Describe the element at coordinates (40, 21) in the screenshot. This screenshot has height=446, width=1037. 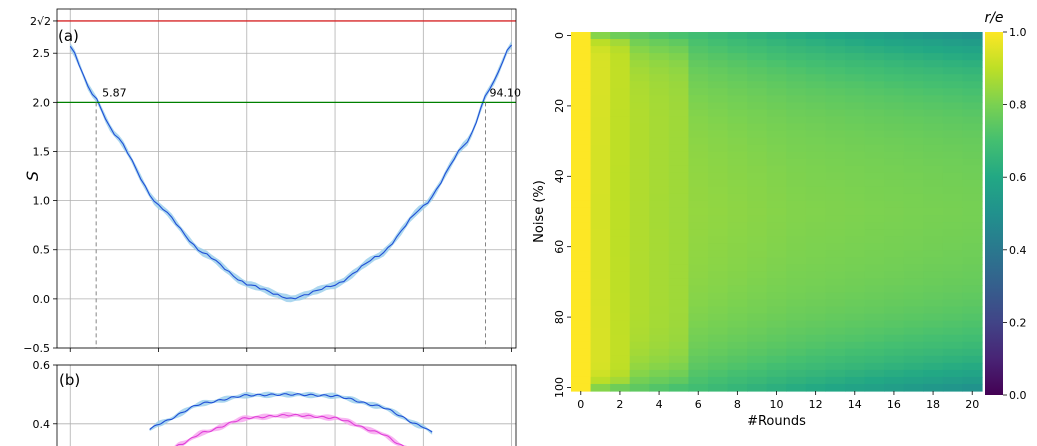
I see `bound-label-2-root-2: 2√2` at that location.